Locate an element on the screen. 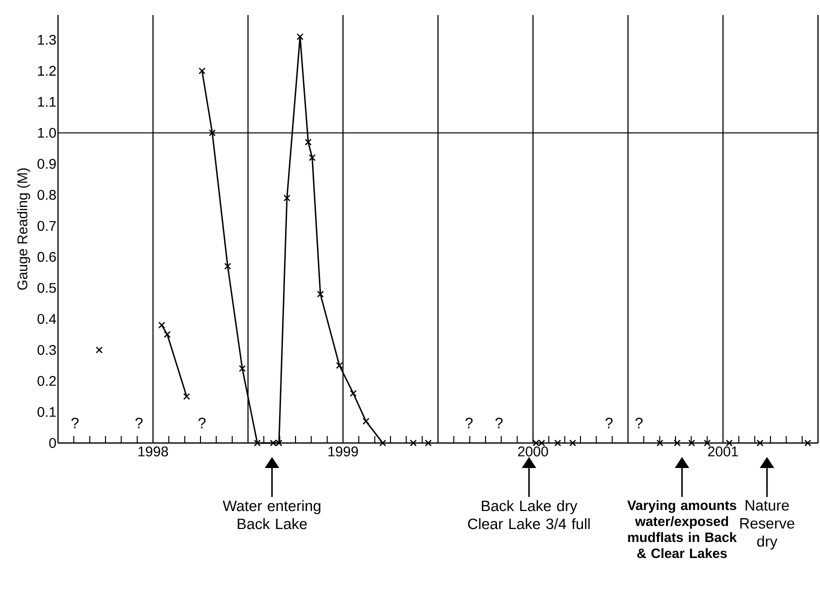 The image size is (820, 594). text: Varying amounts water/exposed mudflats in Back & Clear Lakes is located at coordinates (682, 529).